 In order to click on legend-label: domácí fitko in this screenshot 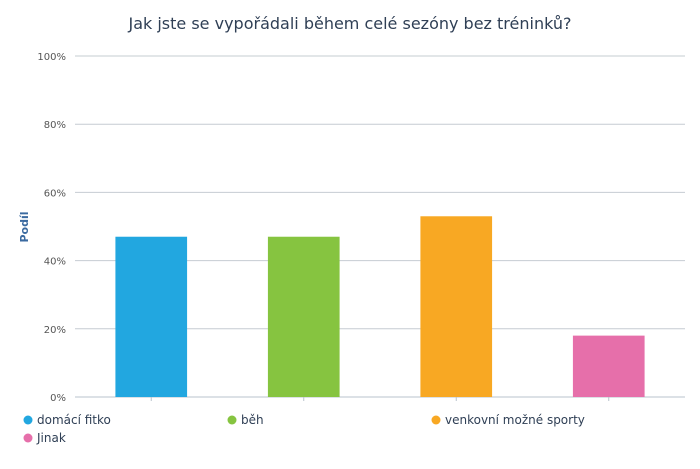, I will do `click(74, 420)`.